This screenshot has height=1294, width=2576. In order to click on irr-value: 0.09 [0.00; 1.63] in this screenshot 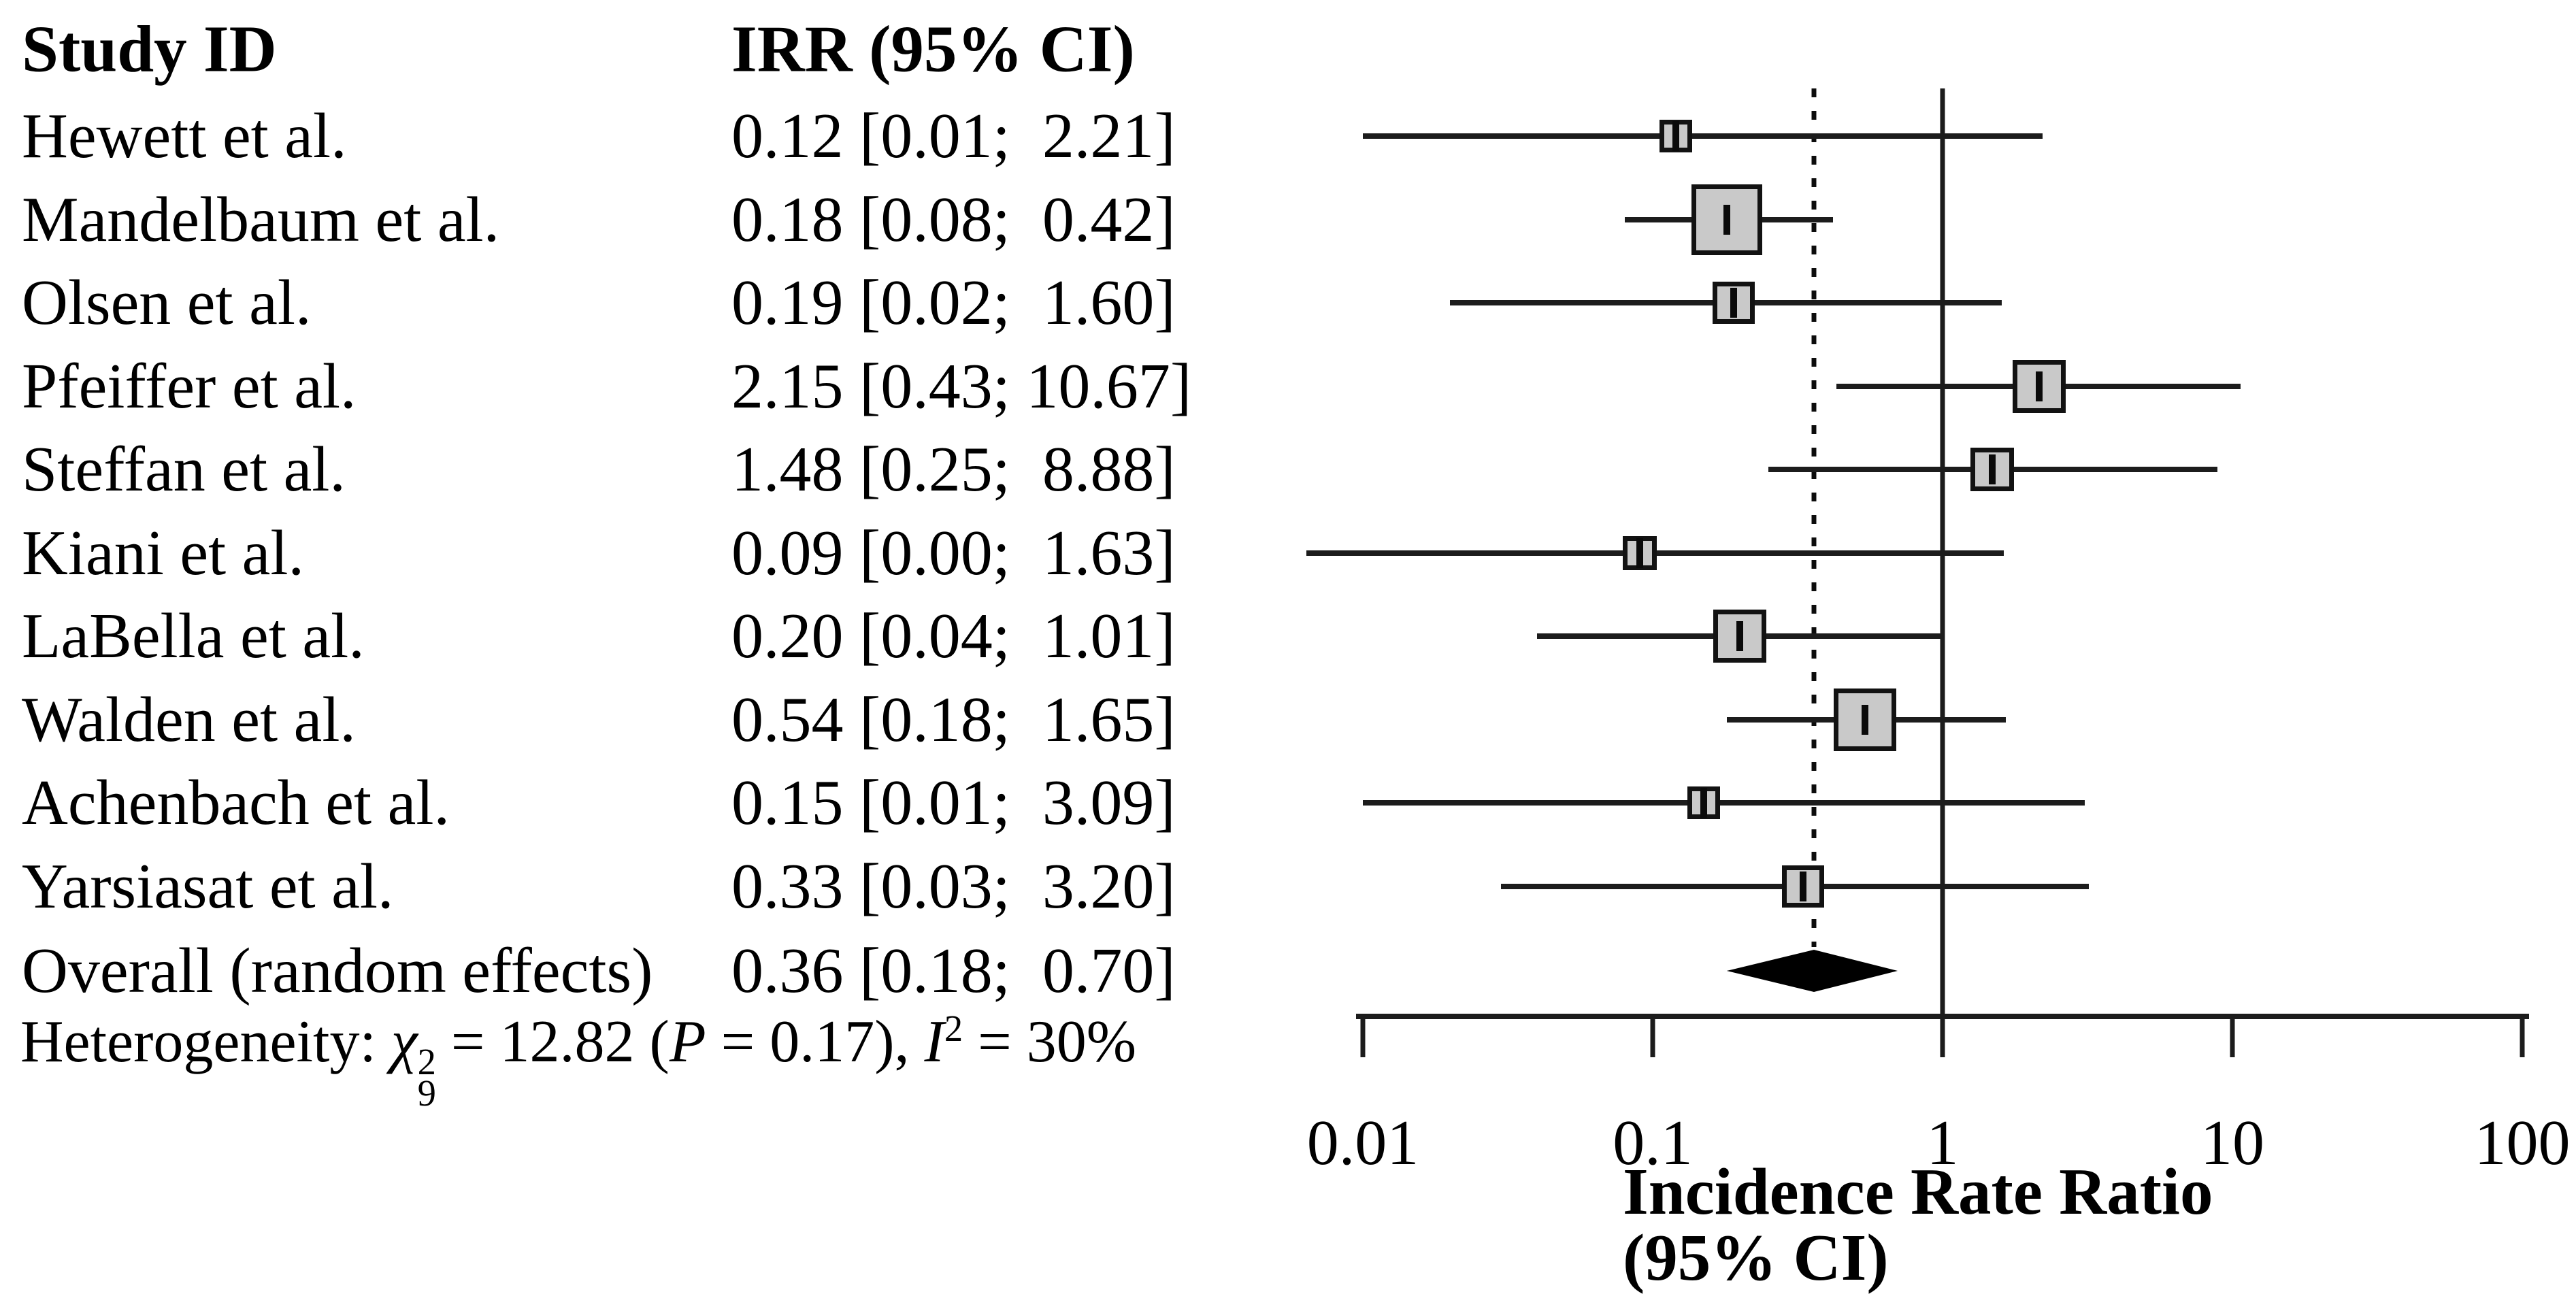, I will do `click(954, 552)`.